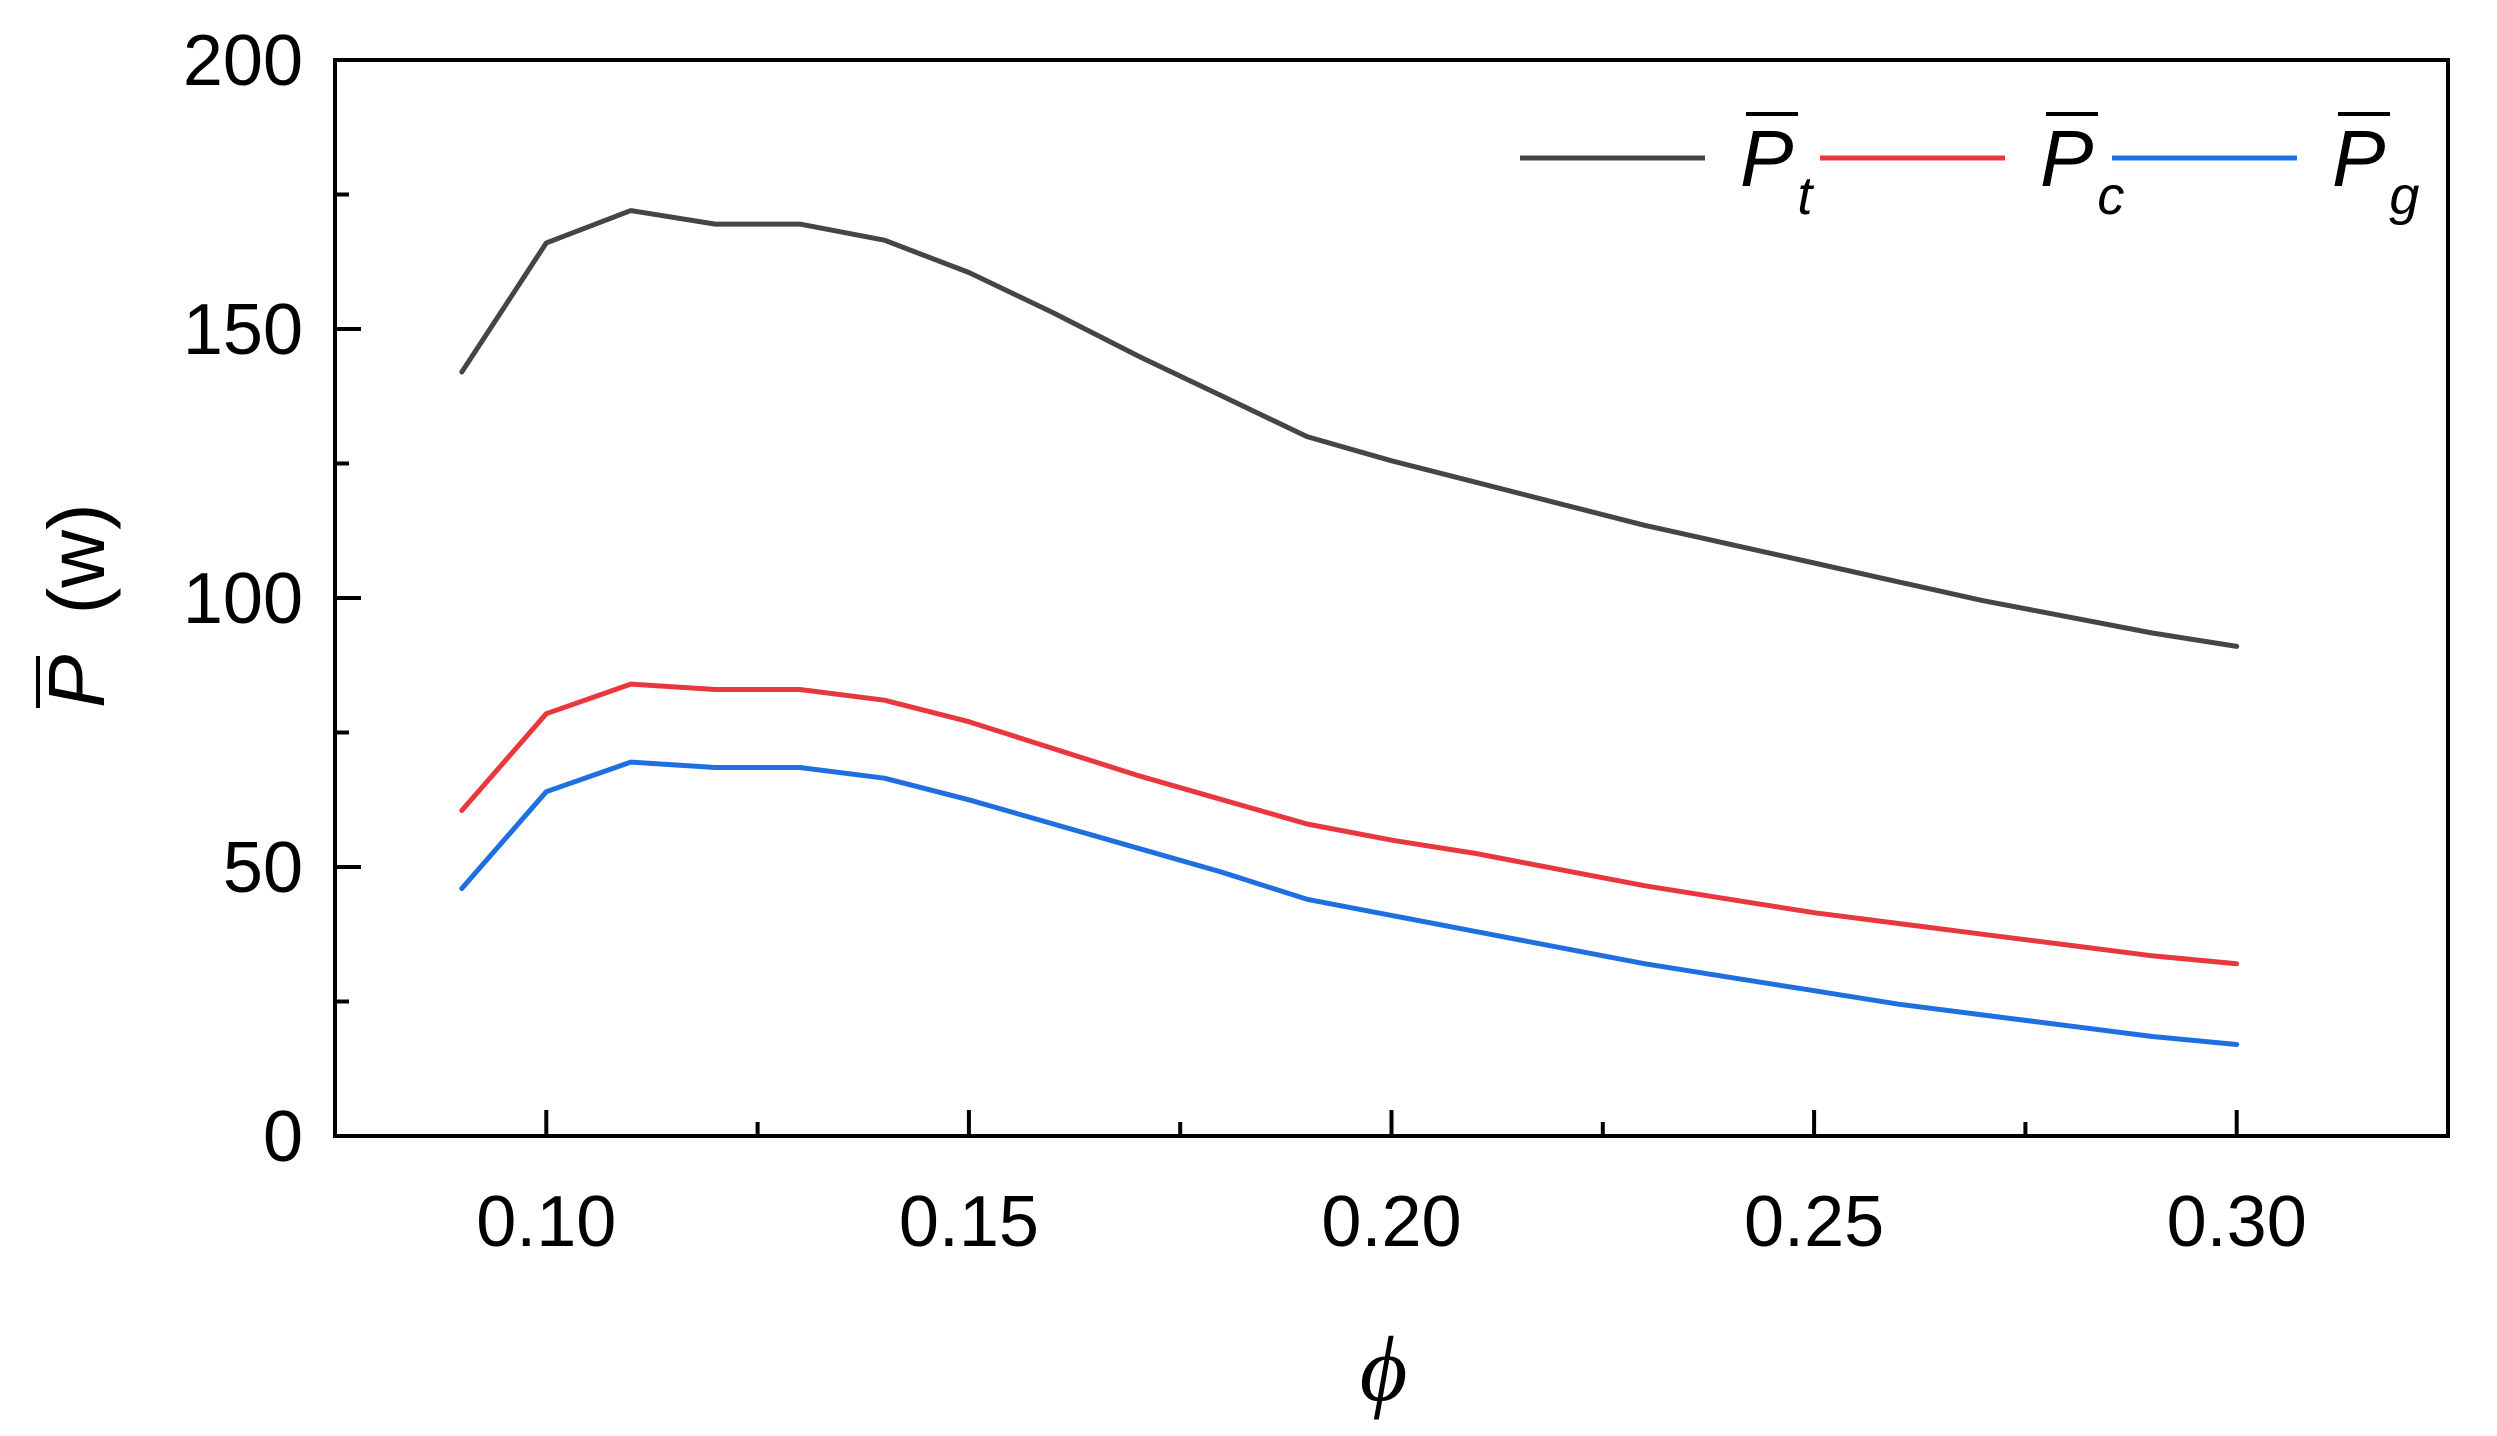  I want to click on y-tick-label: 100, so click(243, 599).